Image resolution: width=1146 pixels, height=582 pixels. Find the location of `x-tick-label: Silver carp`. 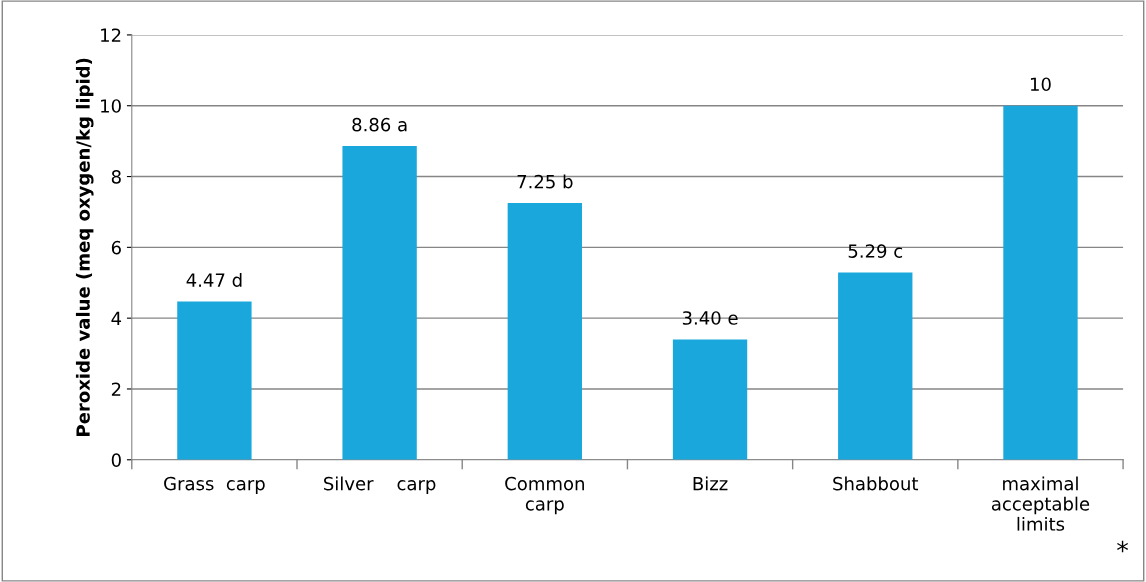

x-tick-label: Silver carp is located at coordinates (380, 485).